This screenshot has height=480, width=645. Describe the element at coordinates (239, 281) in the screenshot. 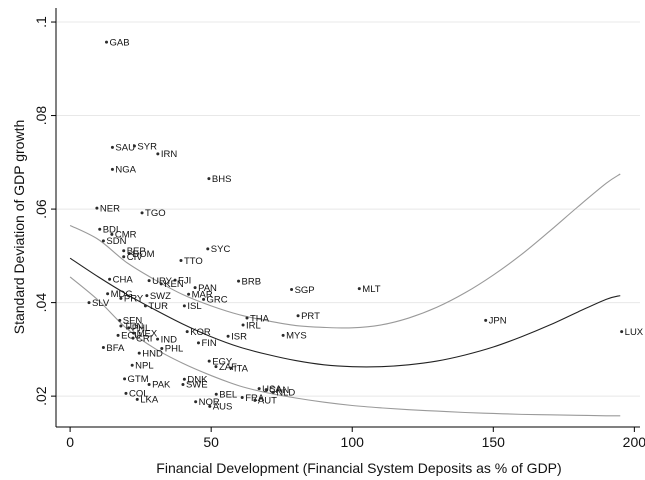

I see `point-brb` at that location.